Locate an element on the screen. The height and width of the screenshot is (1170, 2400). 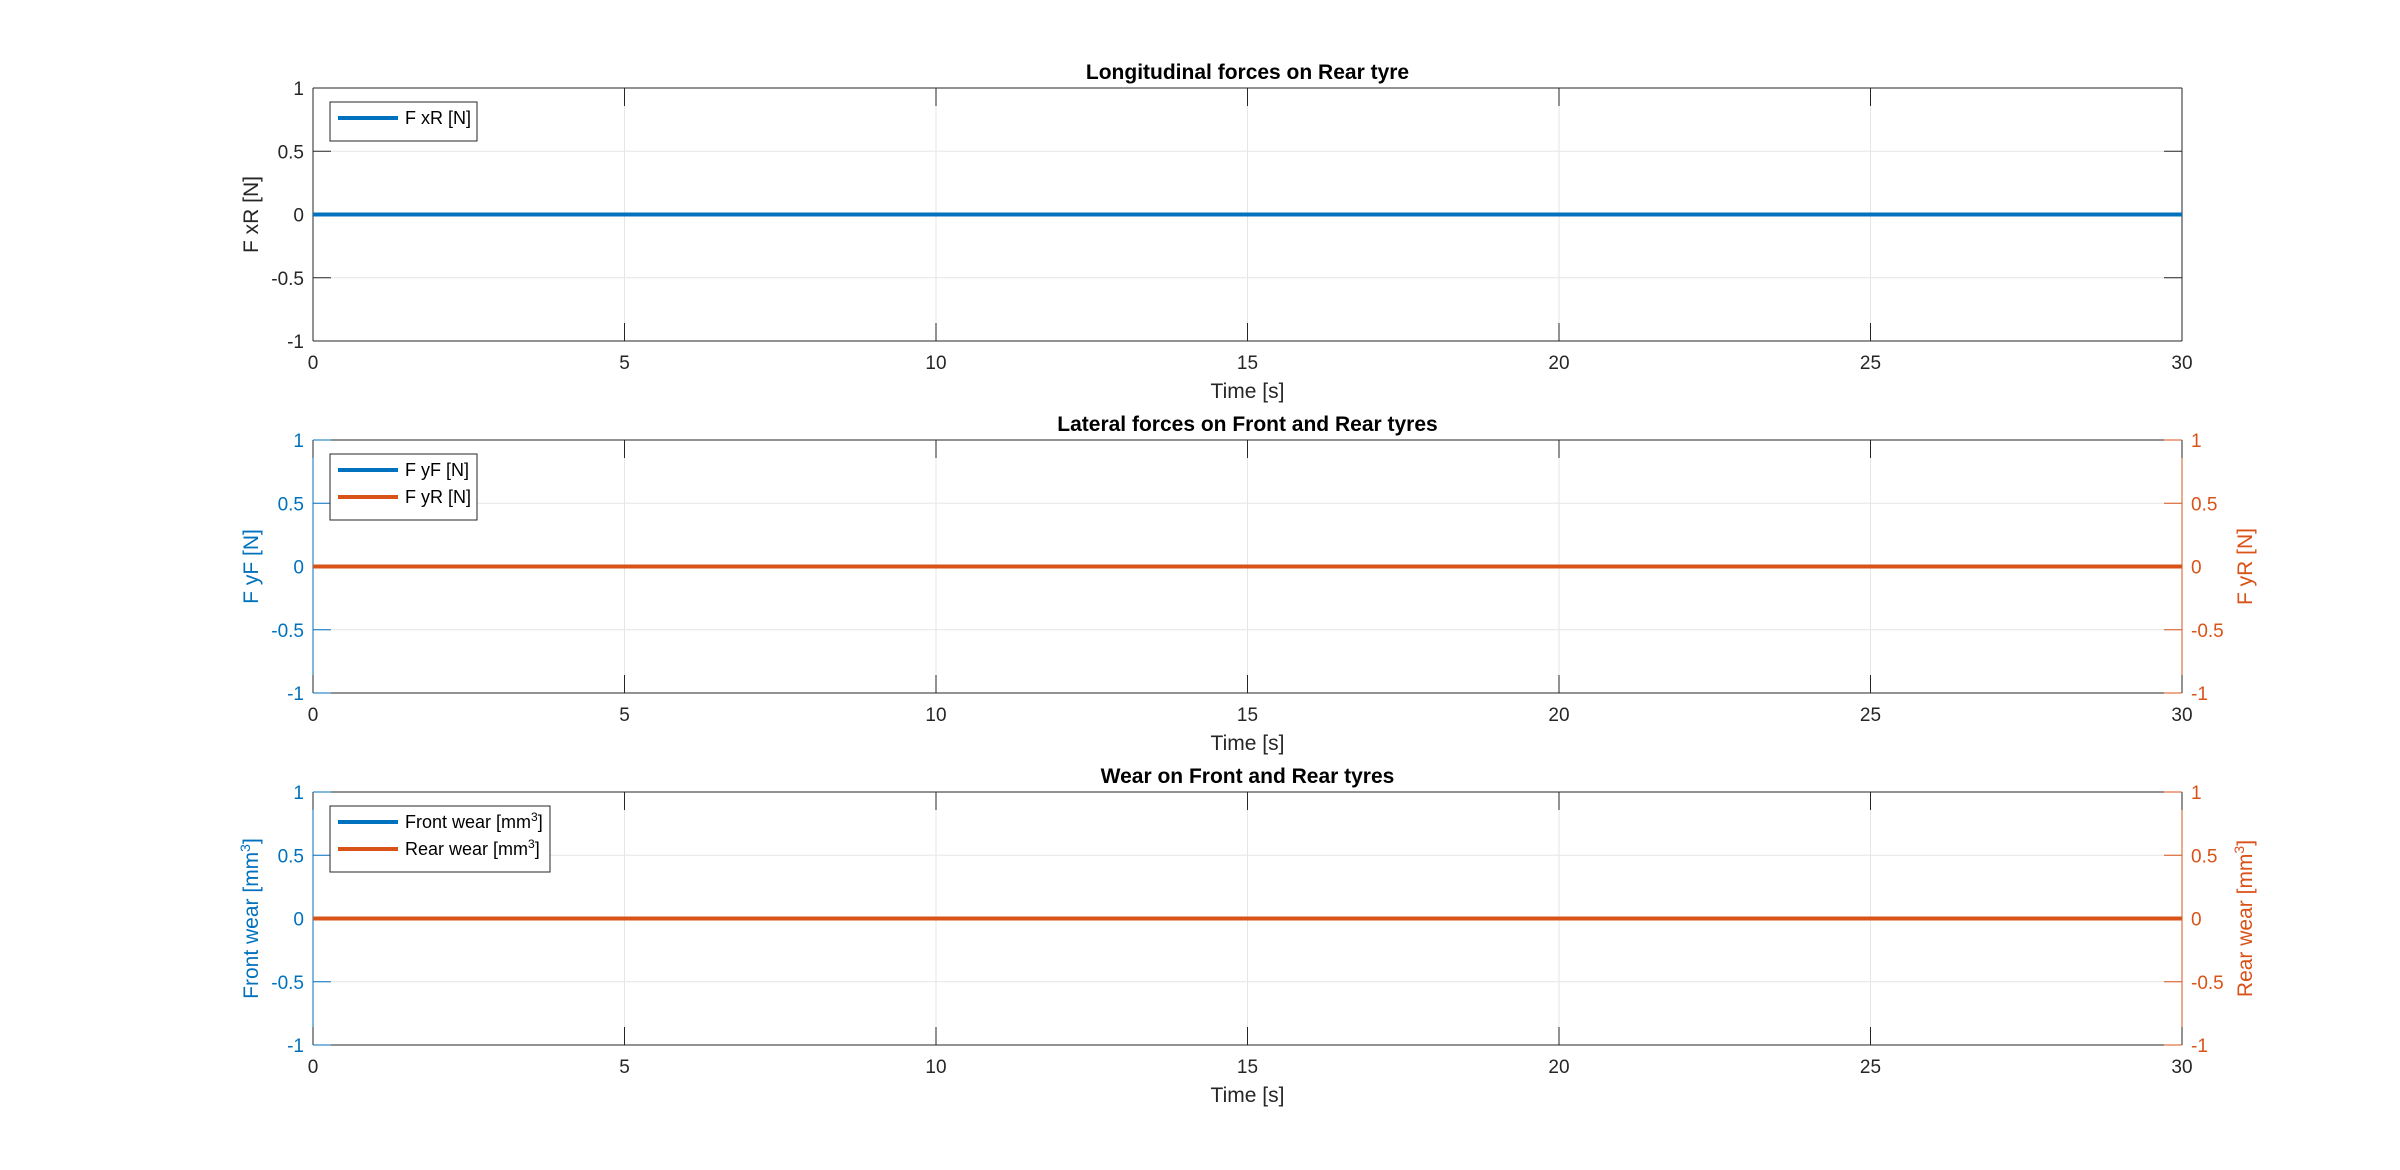
legend: F xR [N] is located at coordinates (403, 121).